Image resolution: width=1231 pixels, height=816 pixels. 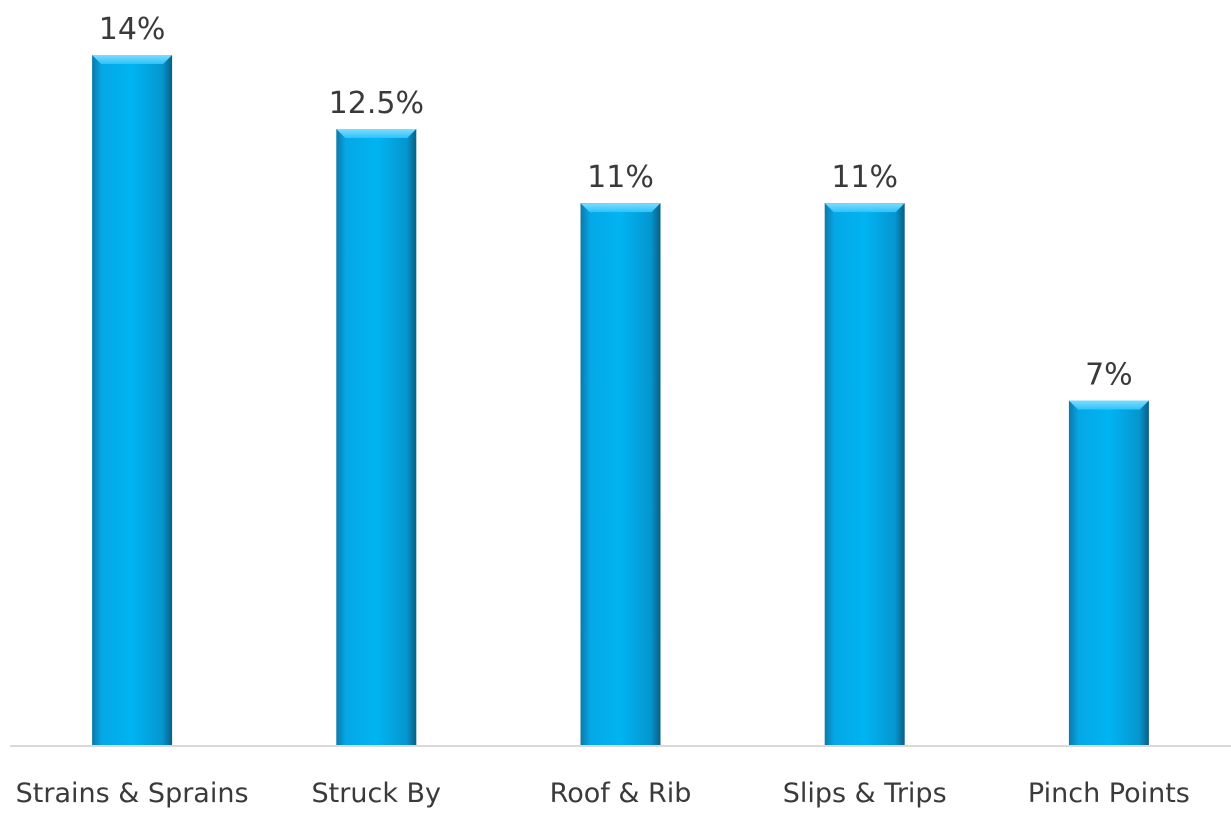 What do you see at coordinates (621, 793) in the screenshot?
I see `category-label: Roof & Rib` at bounding box center [621, 793].